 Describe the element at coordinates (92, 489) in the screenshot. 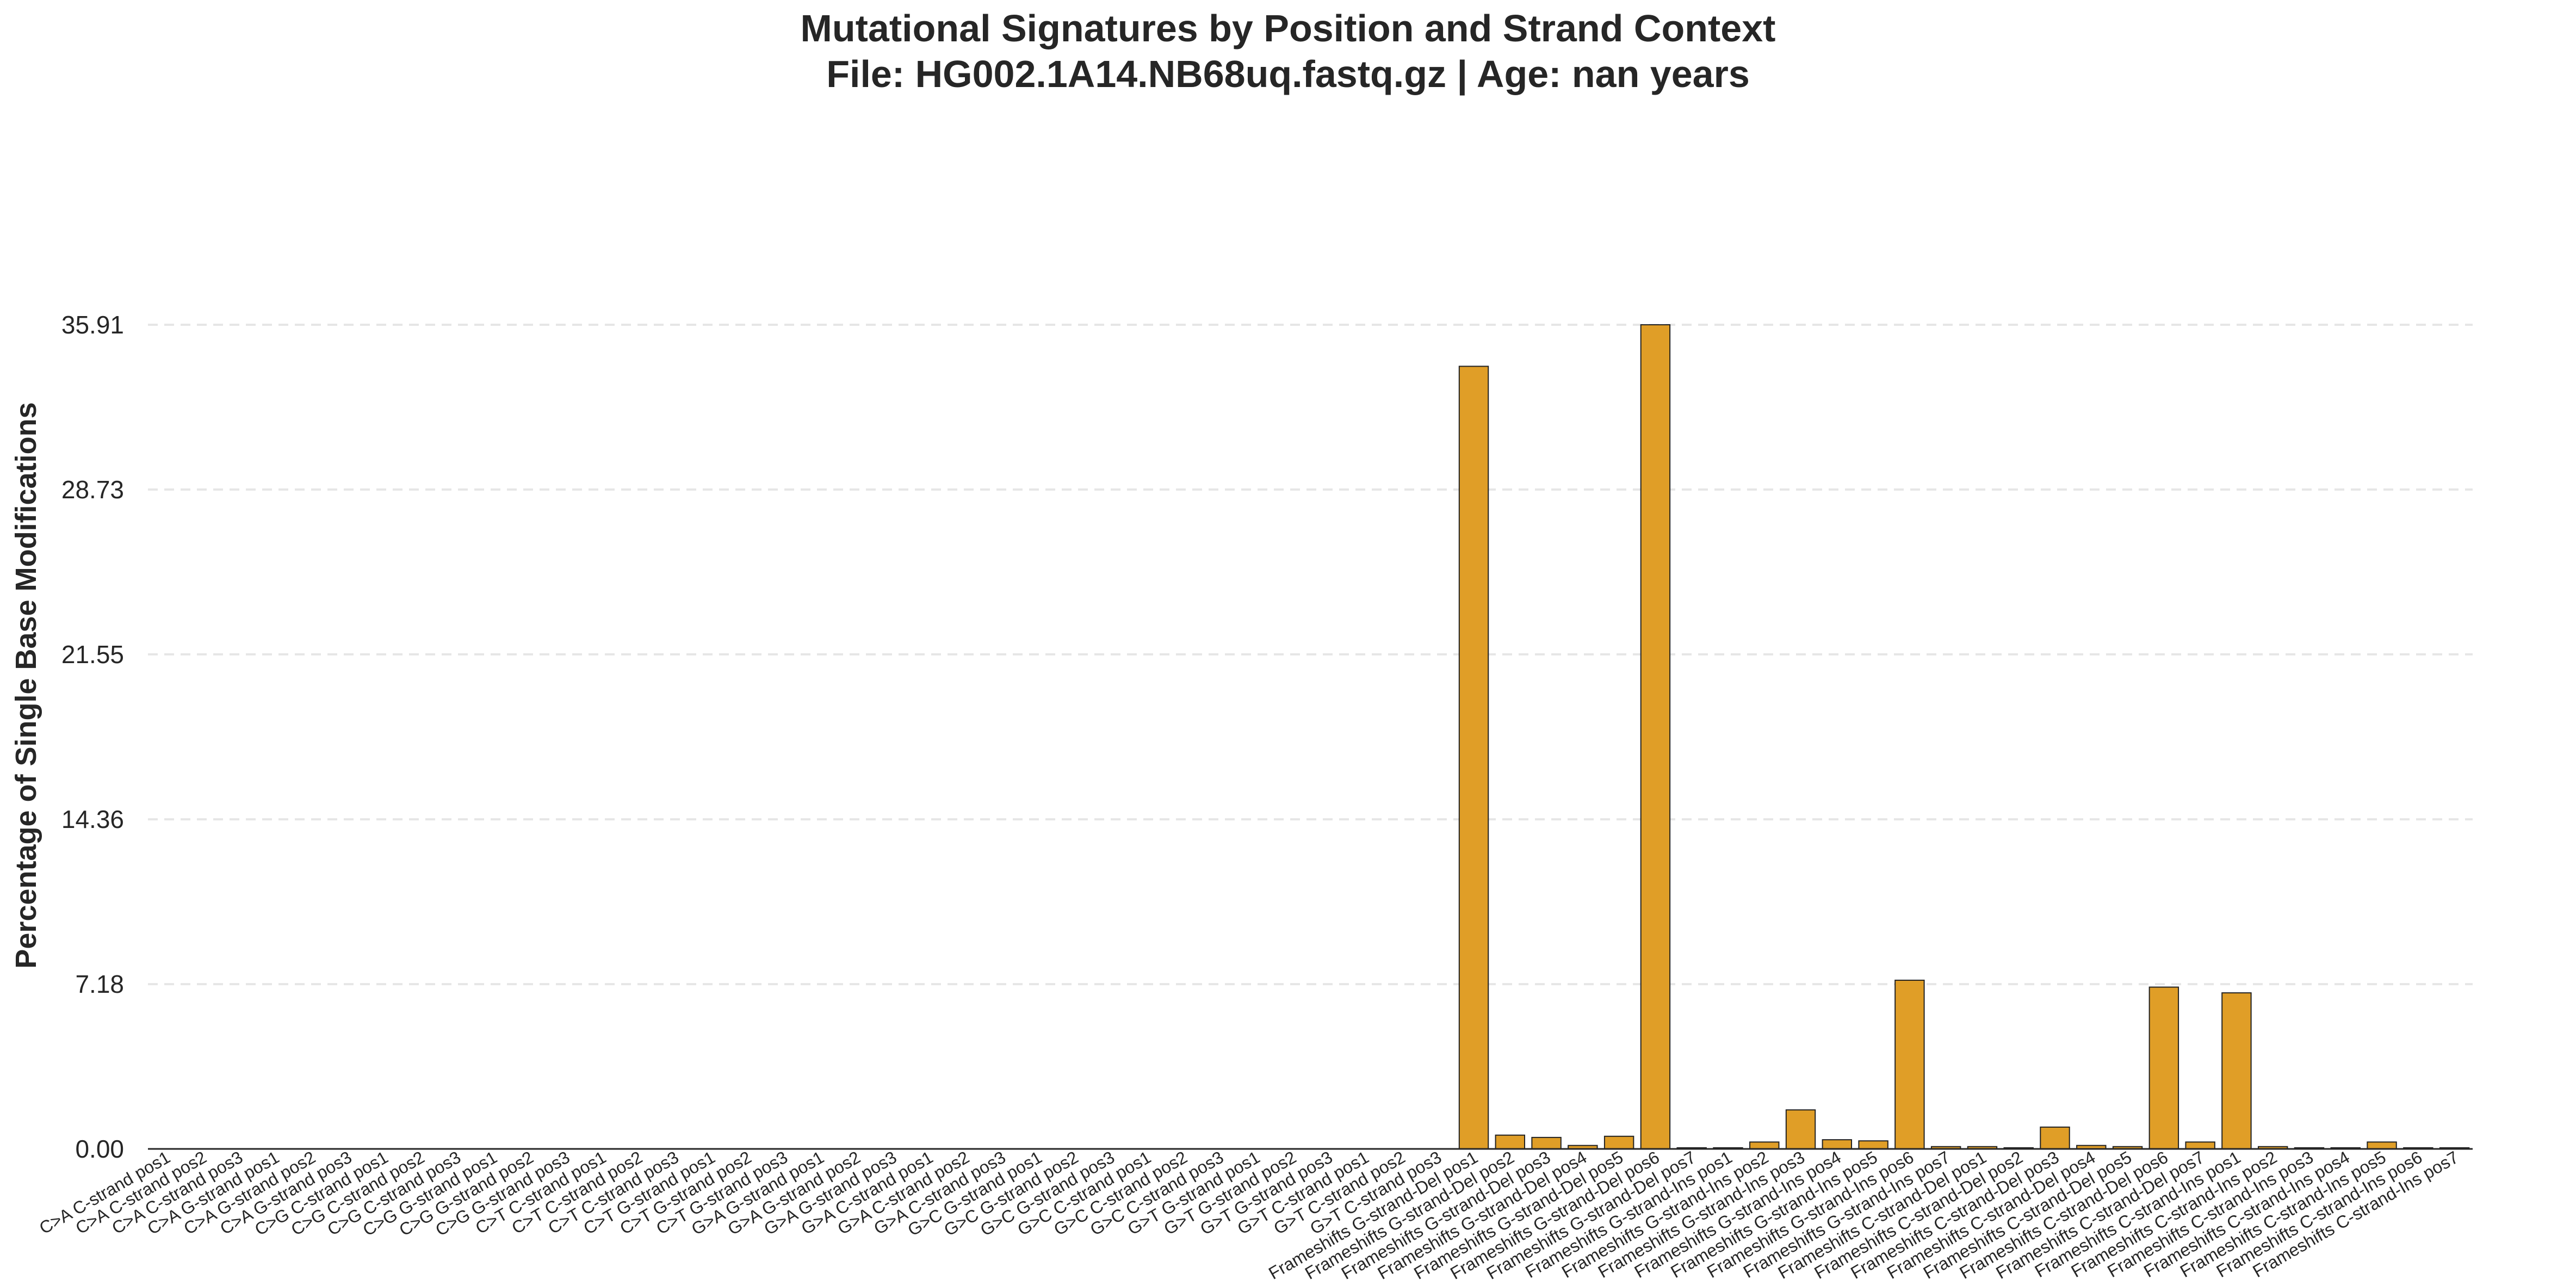

I see `y-tick-label: 28.73` at that location.